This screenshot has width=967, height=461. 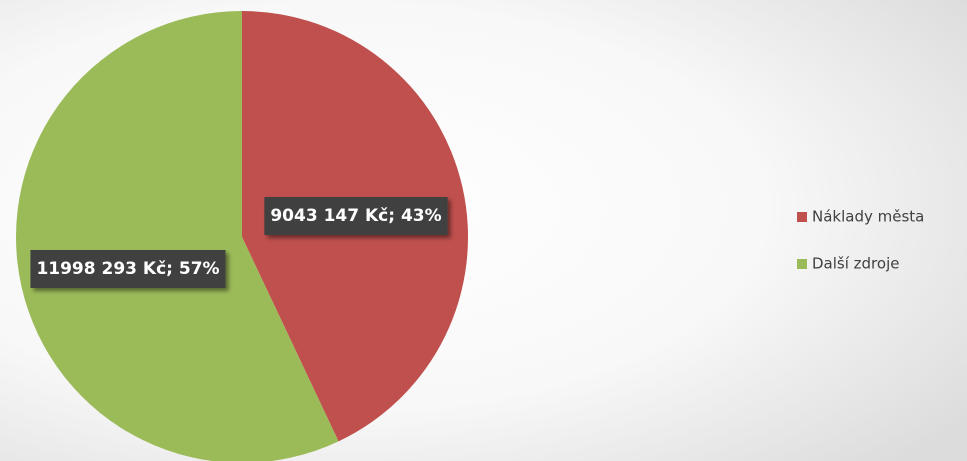 I want to click on data-label: 9043 147 Kč; 43%, so click(x=355, y=216).